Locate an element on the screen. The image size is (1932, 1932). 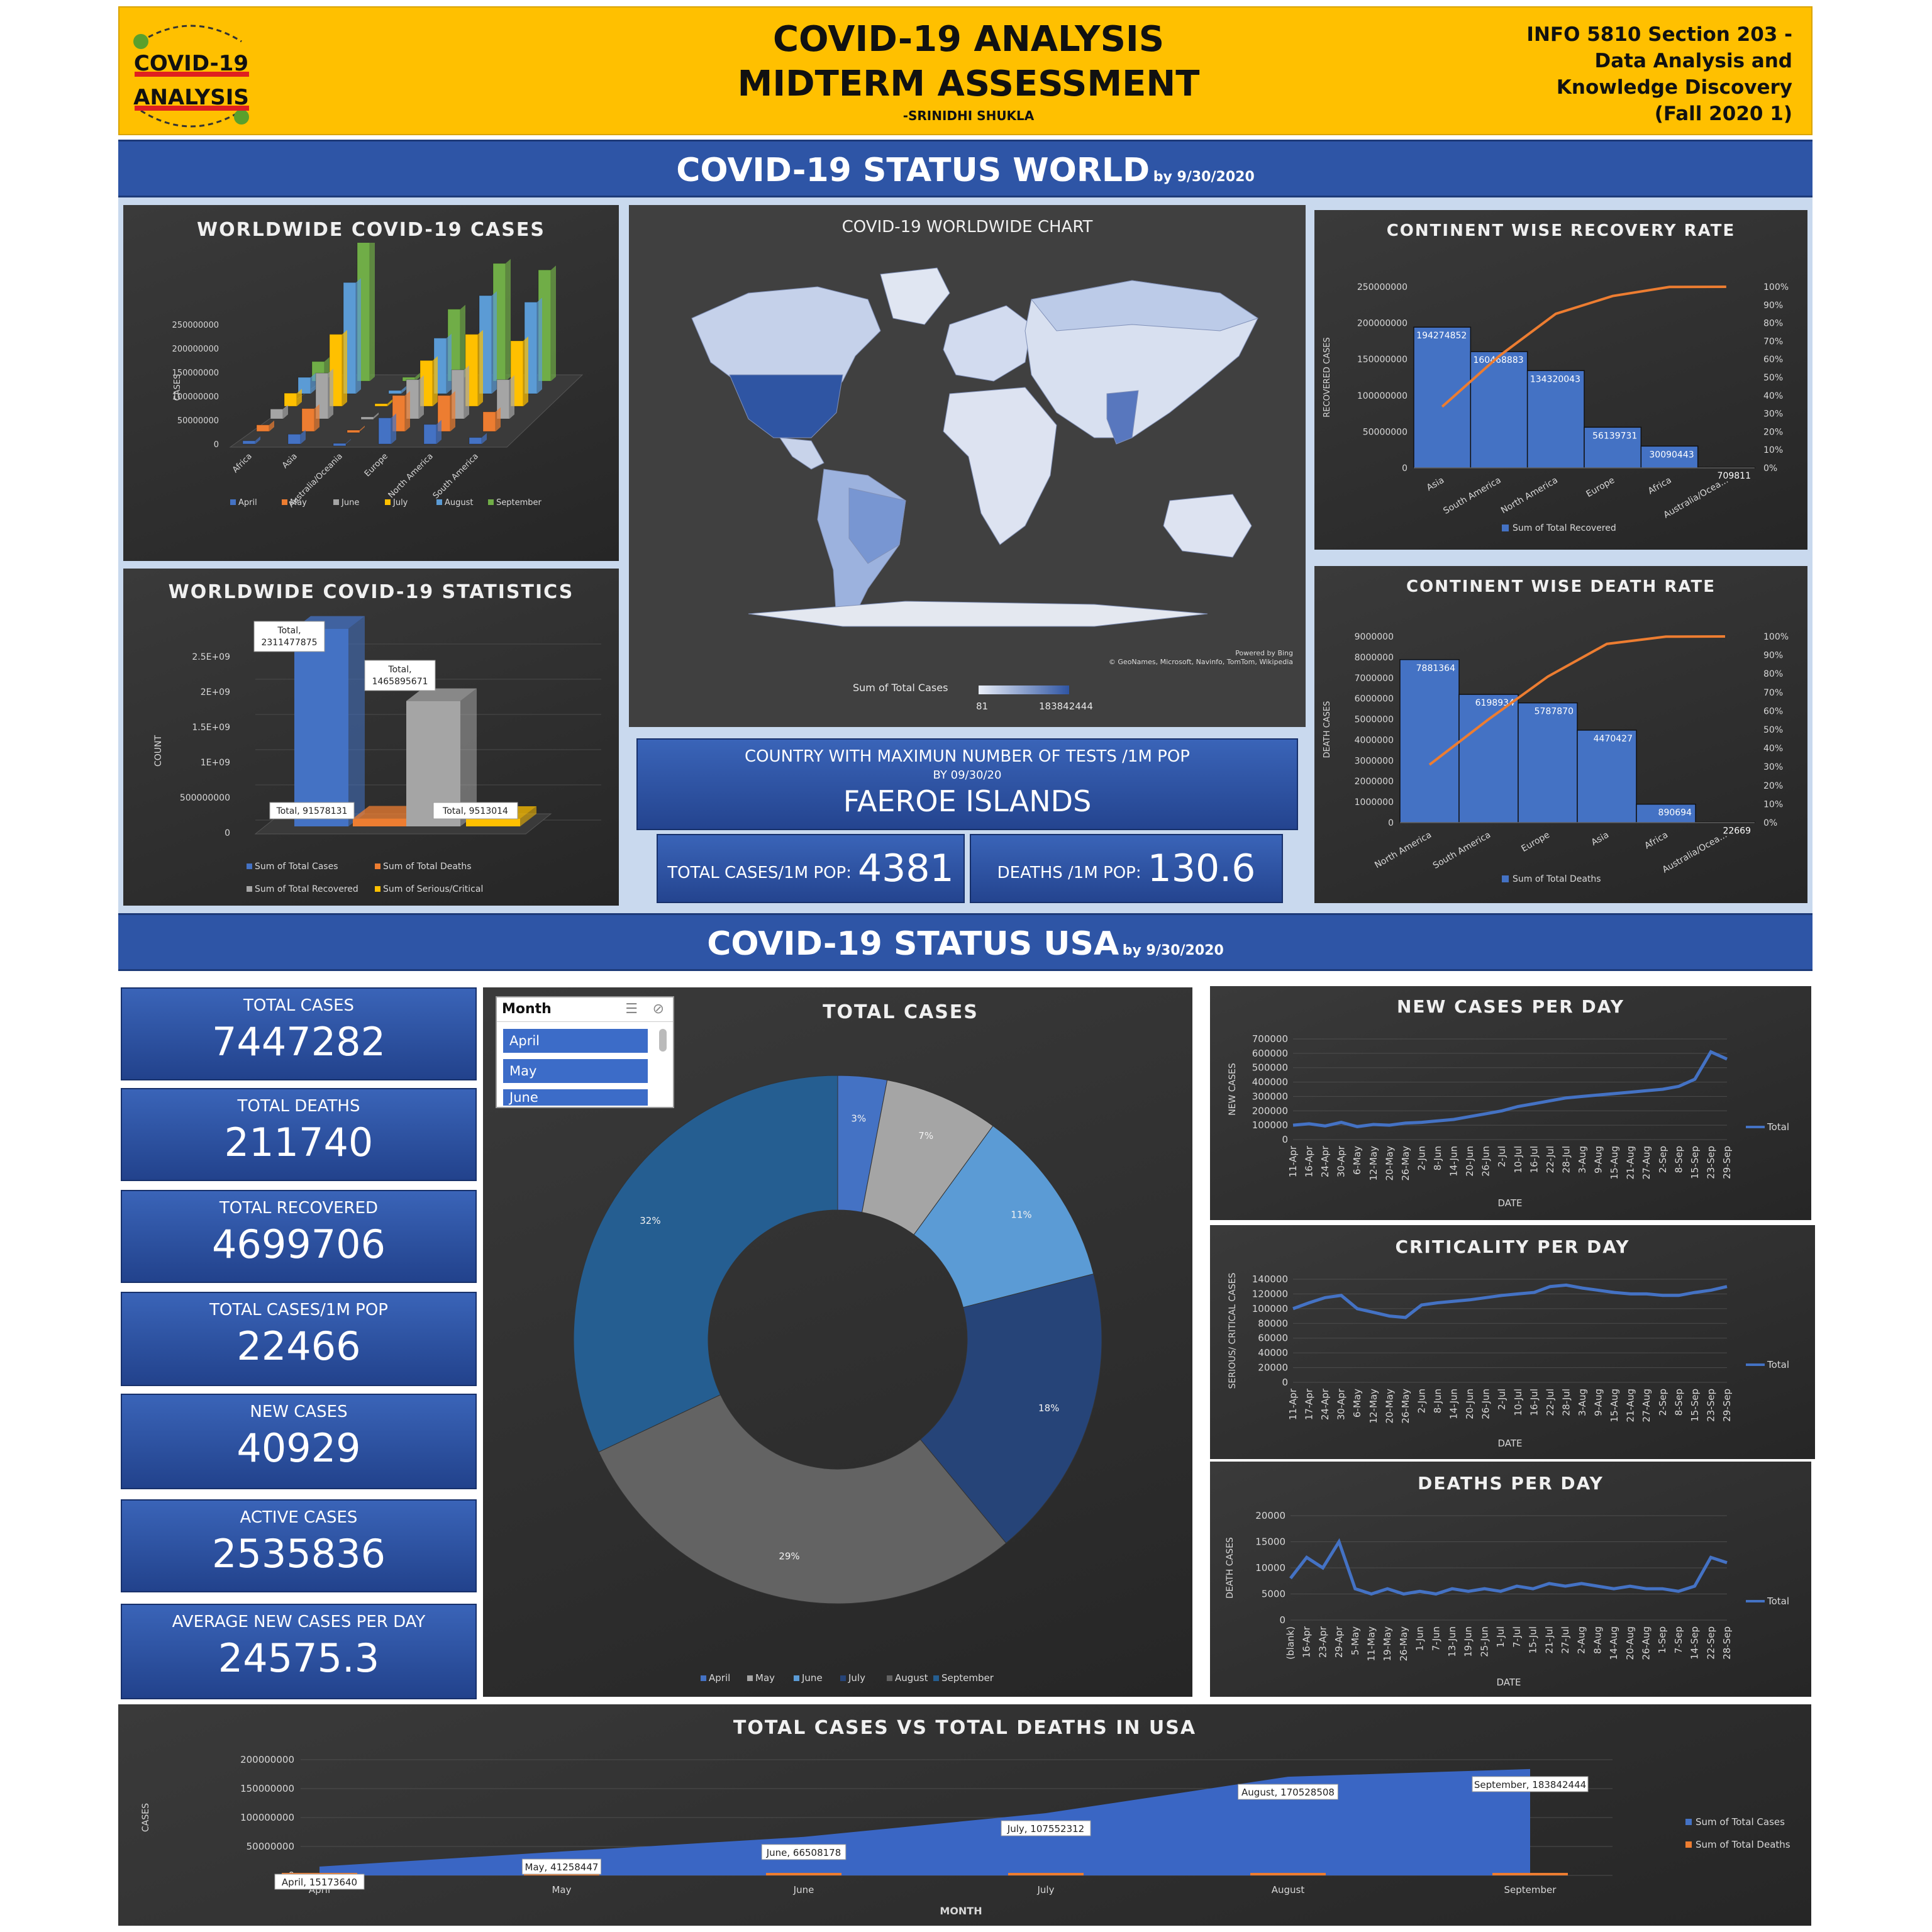
kpi-new-cases: NEW CASES 40929 is located at coordinates (299, 1441).